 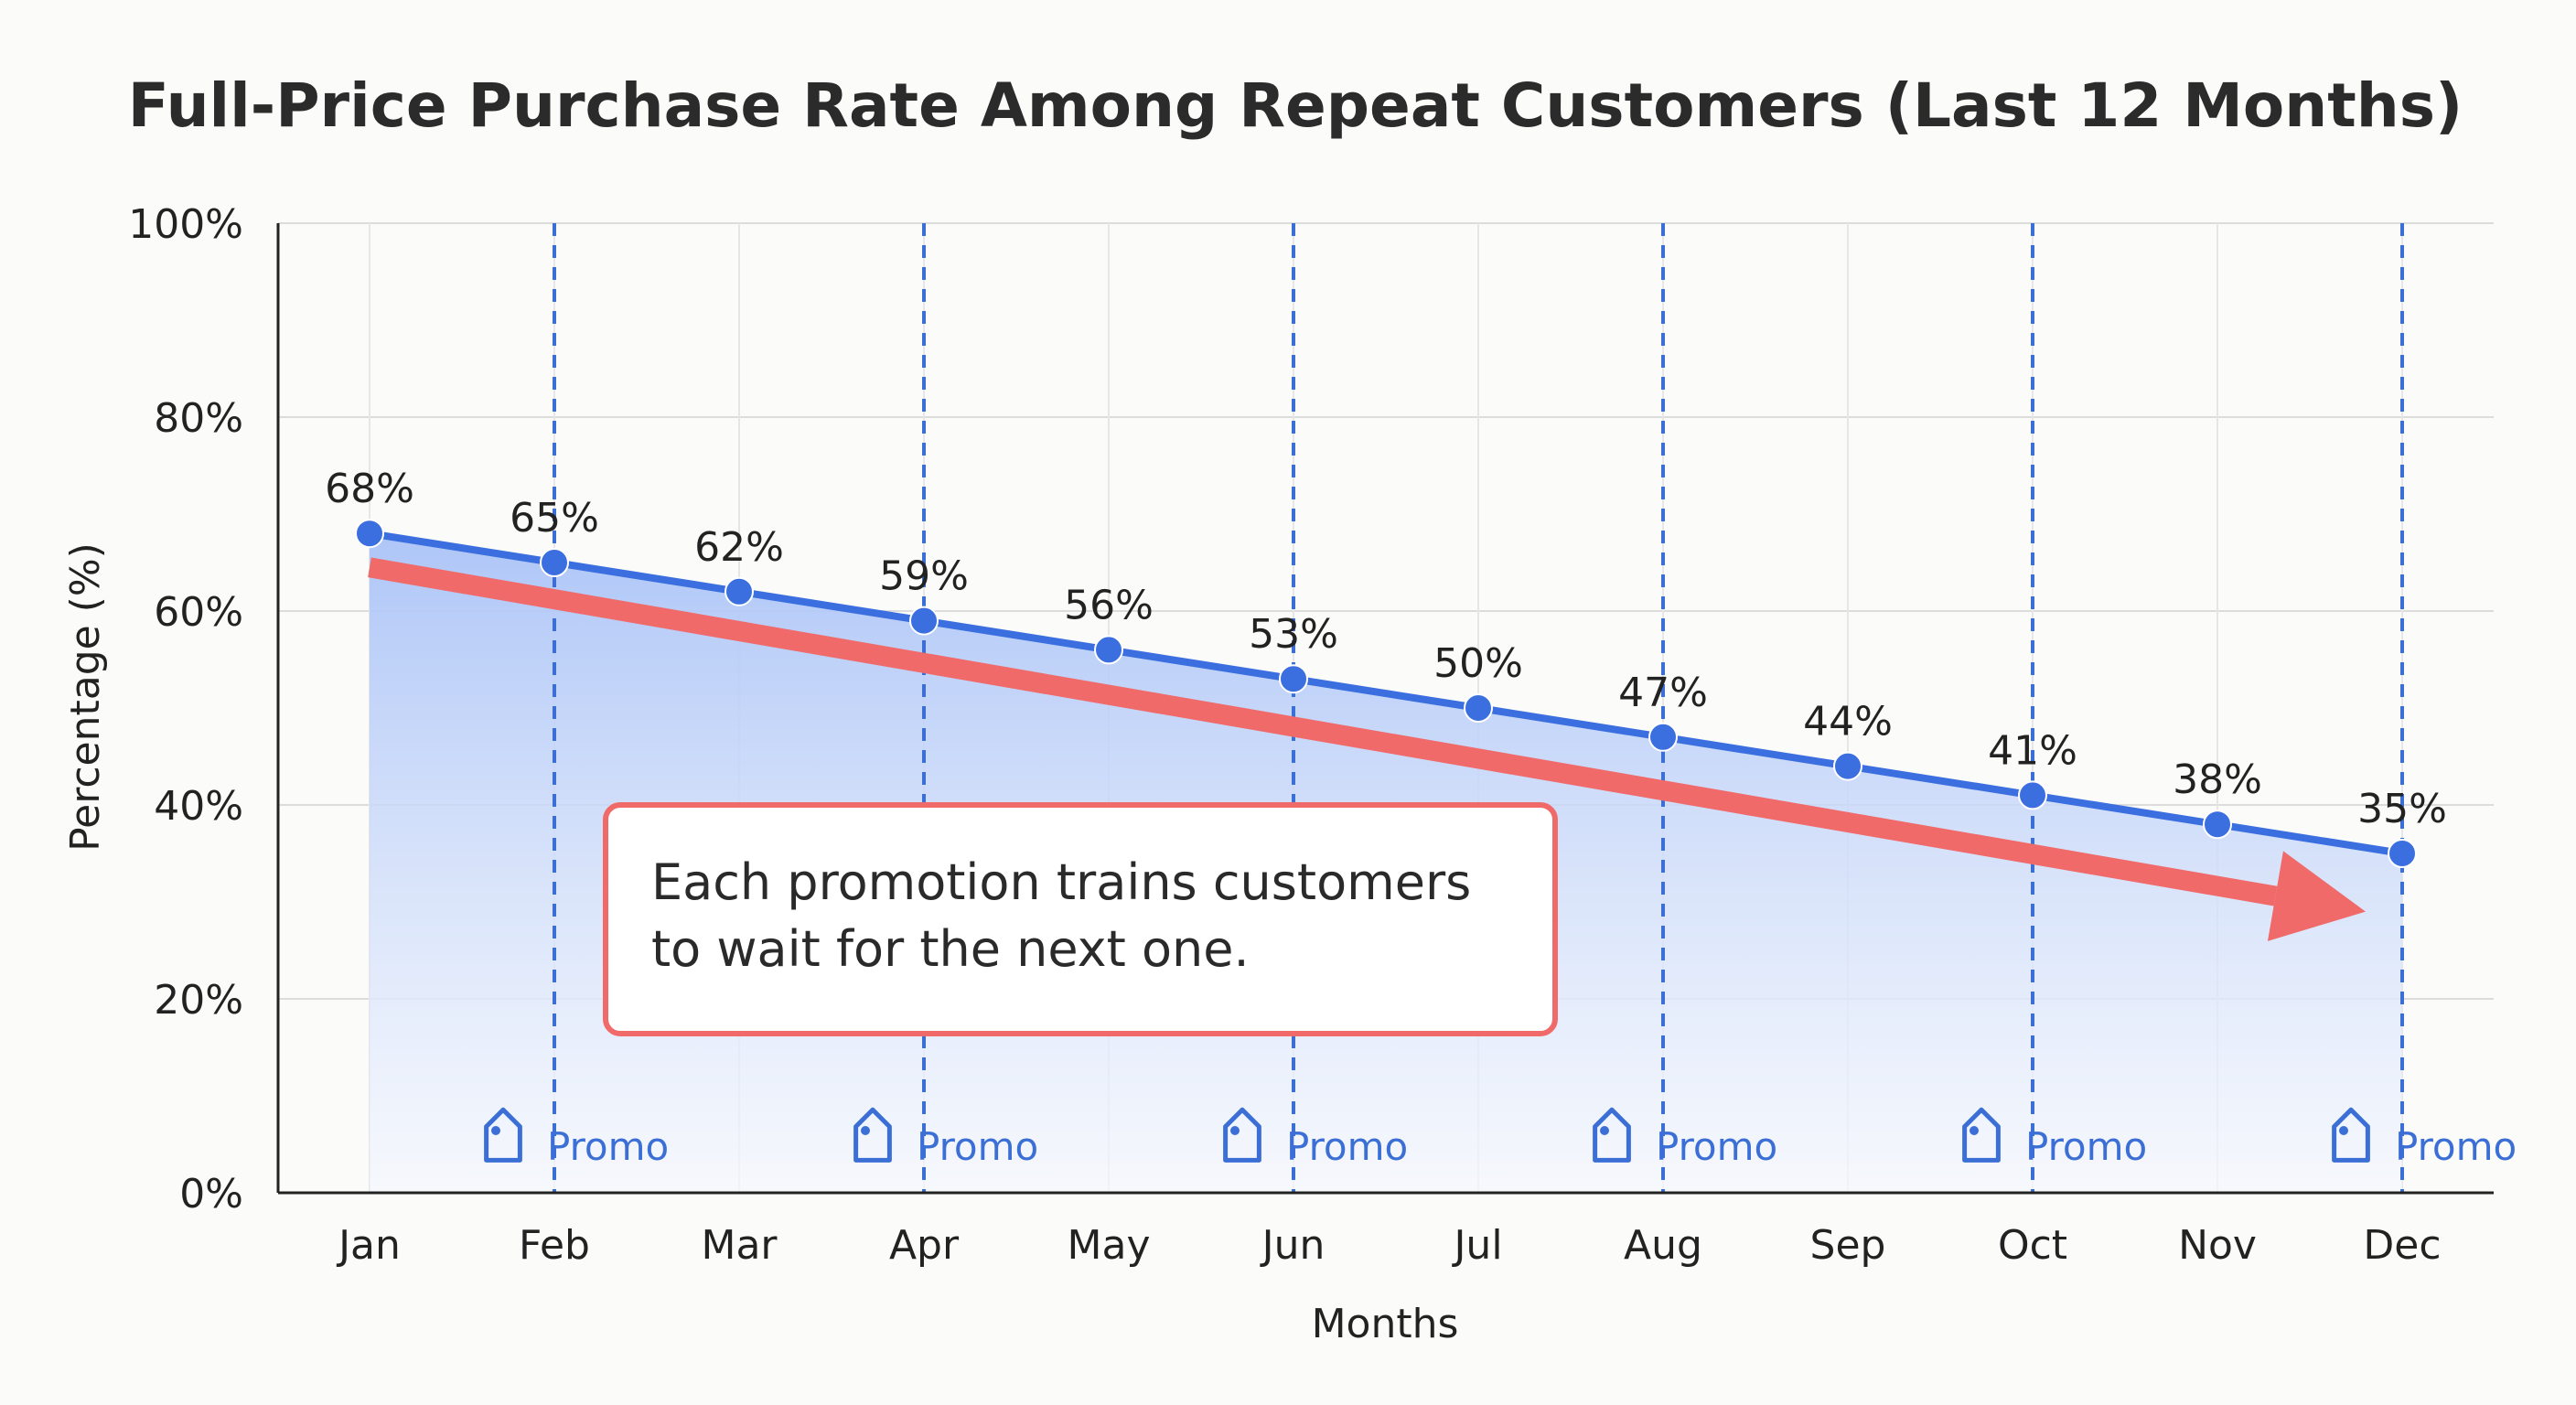 I want to click on y-tick-label: 40%, so click(x=199, y=806).